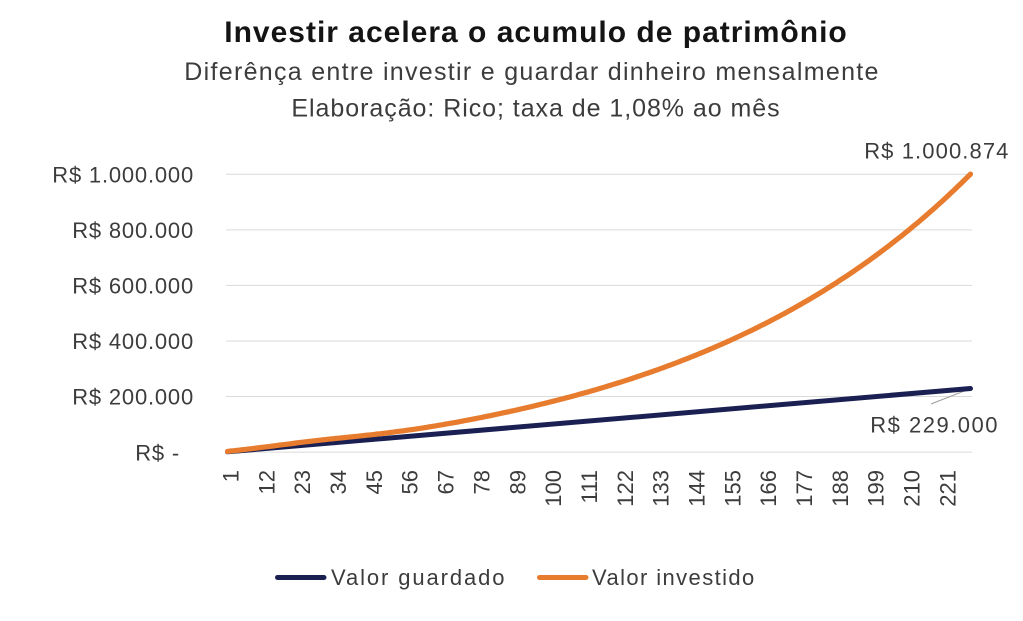 This screenshot has height=621, width=1023. I want to click on svg-text: R$ 800.000, so click(133, 230).